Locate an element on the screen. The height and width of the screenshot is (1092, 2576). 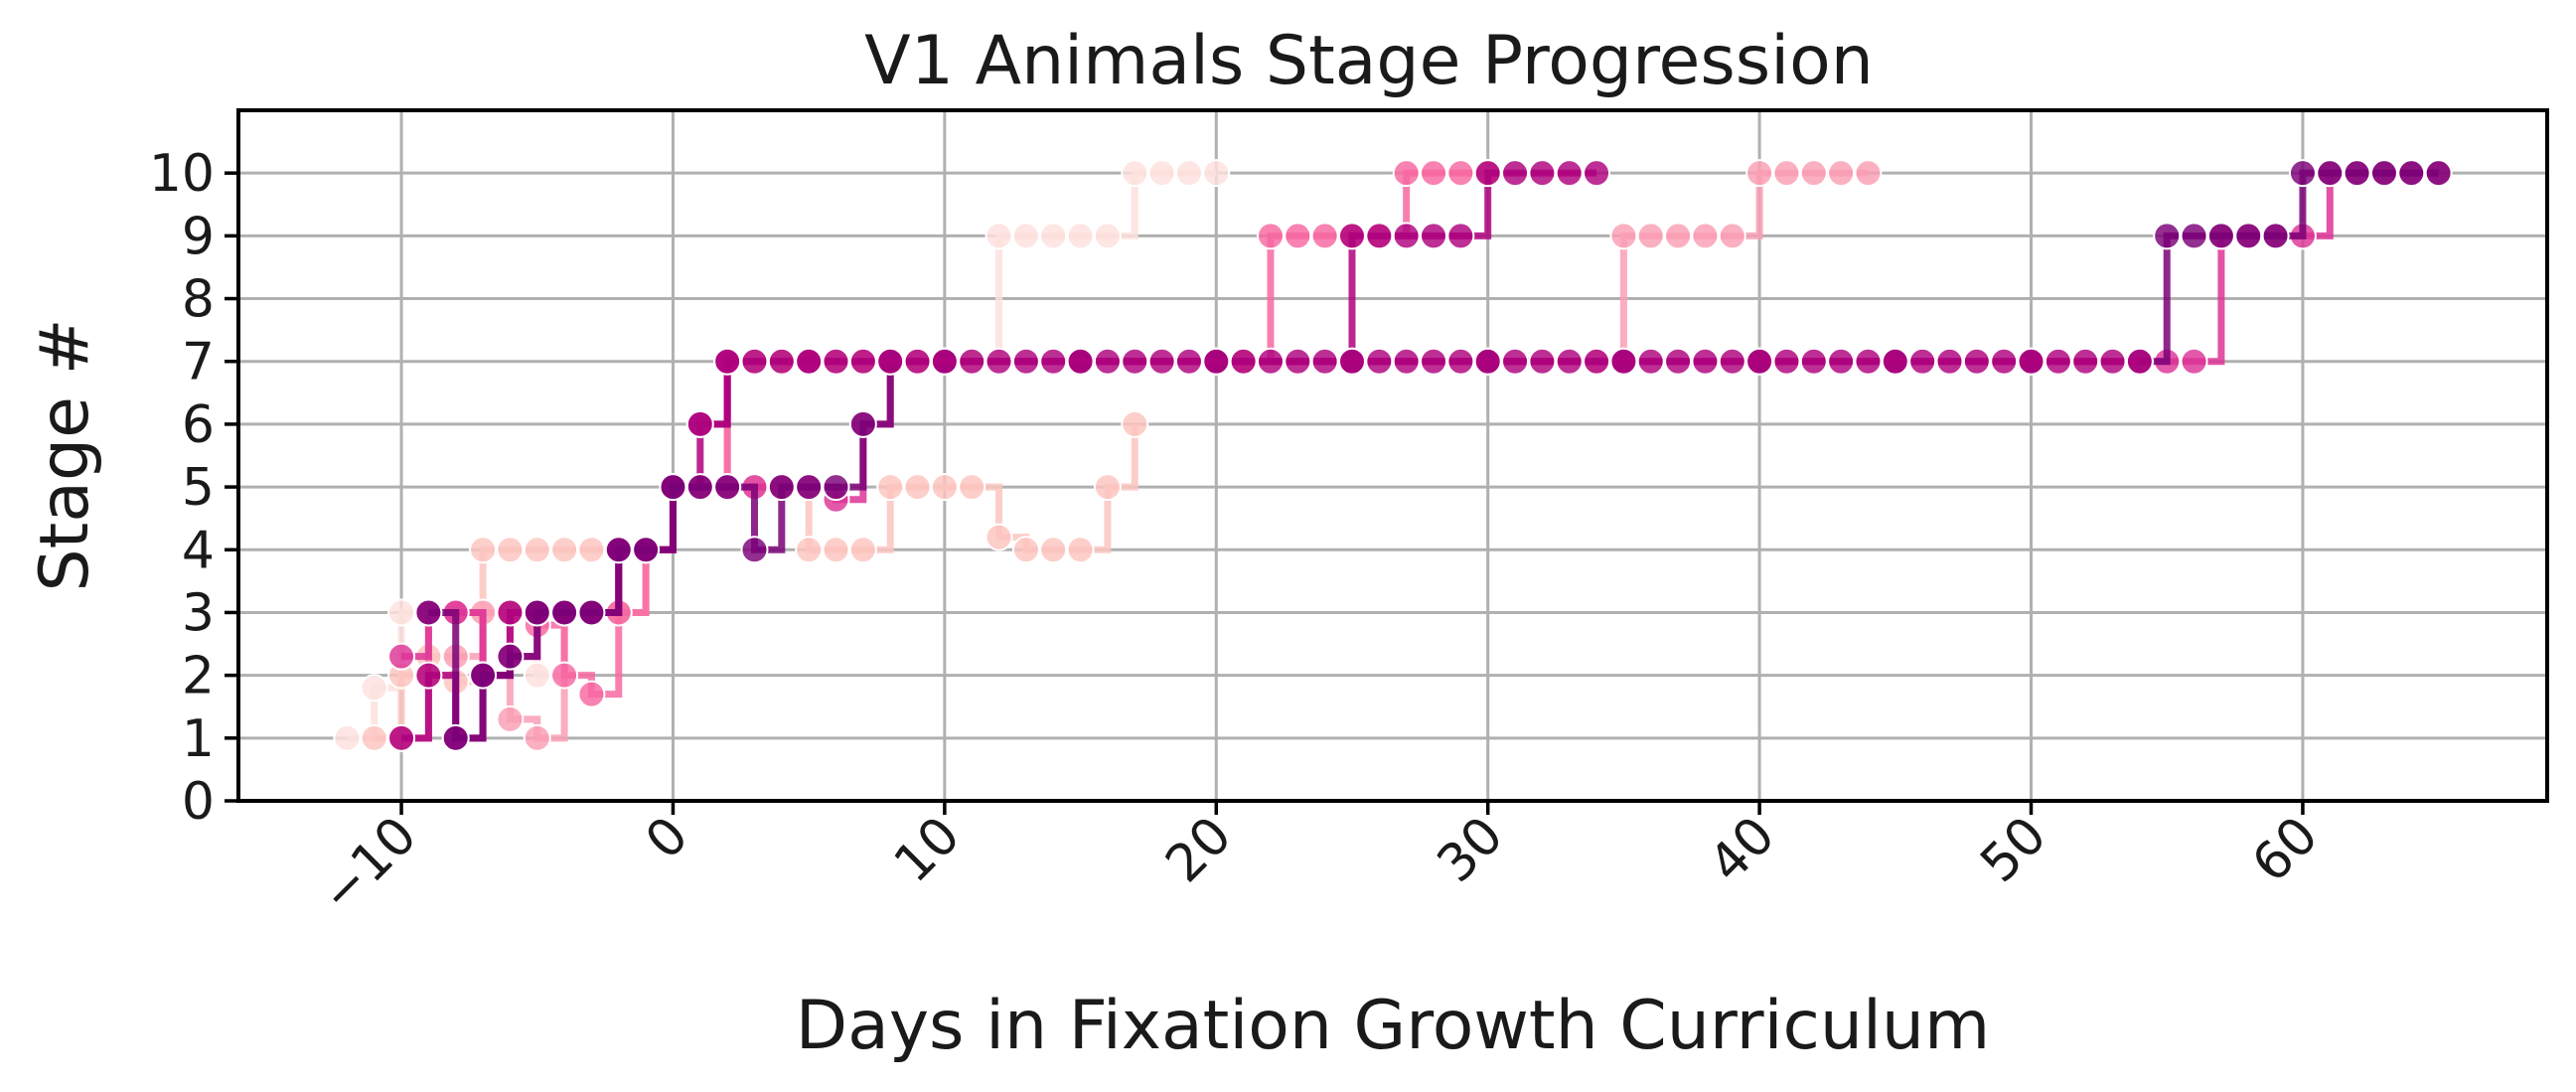
y-tick-label: 5 is located at coordinates (199, 488).